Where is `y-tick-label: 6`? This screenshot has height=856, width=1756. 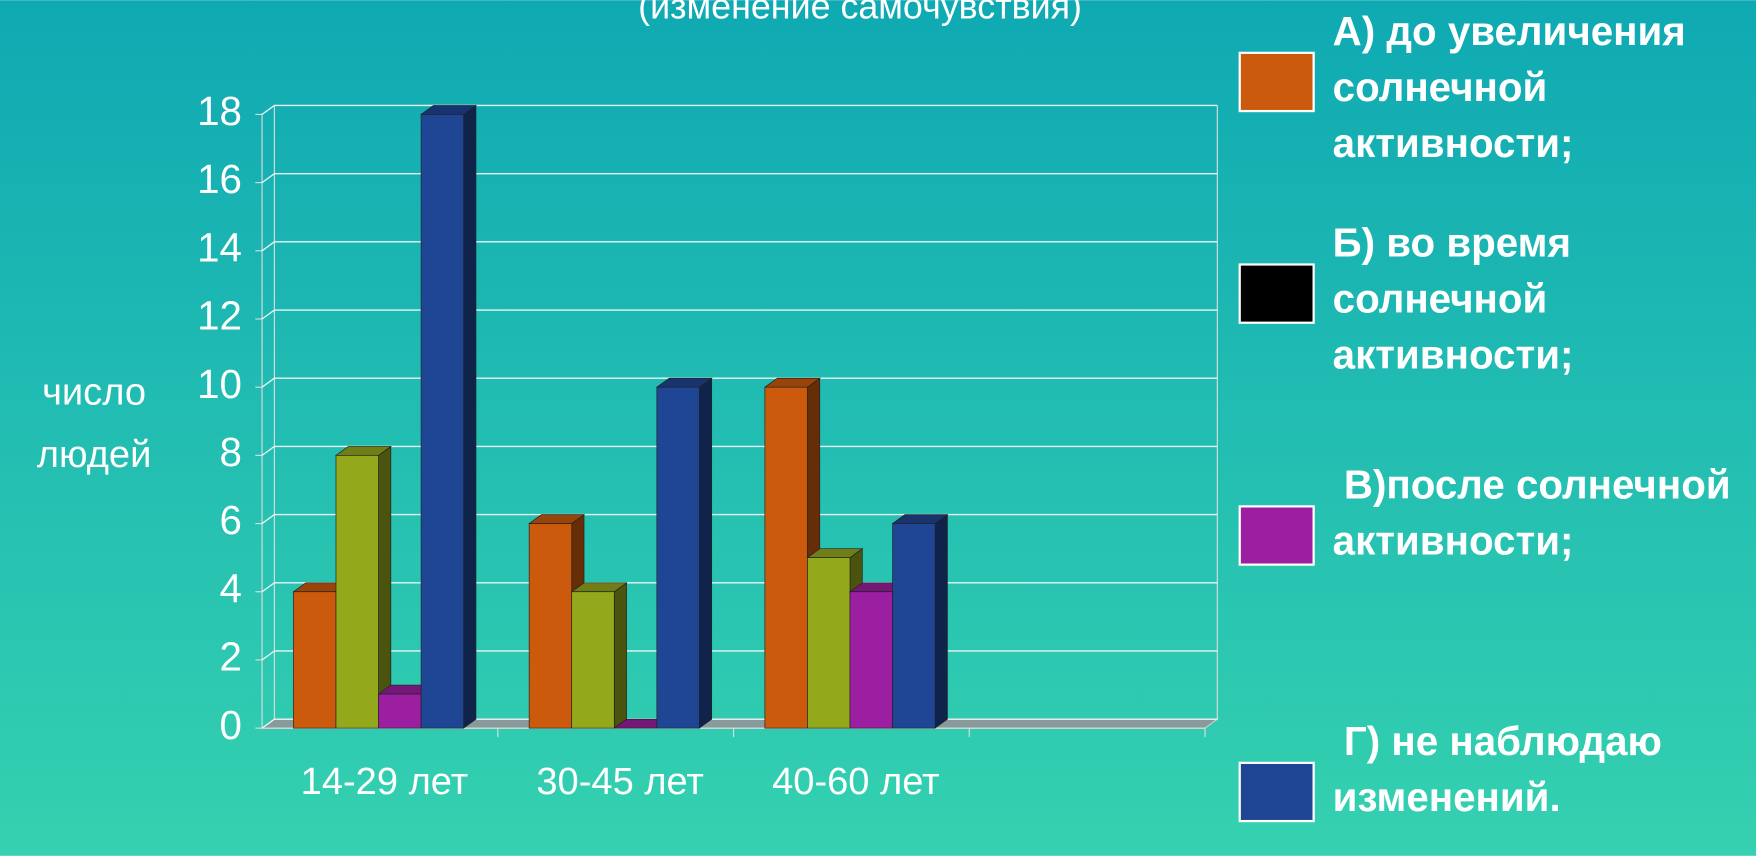 y-tick-label: 6 is located at coordinates (230, 520).